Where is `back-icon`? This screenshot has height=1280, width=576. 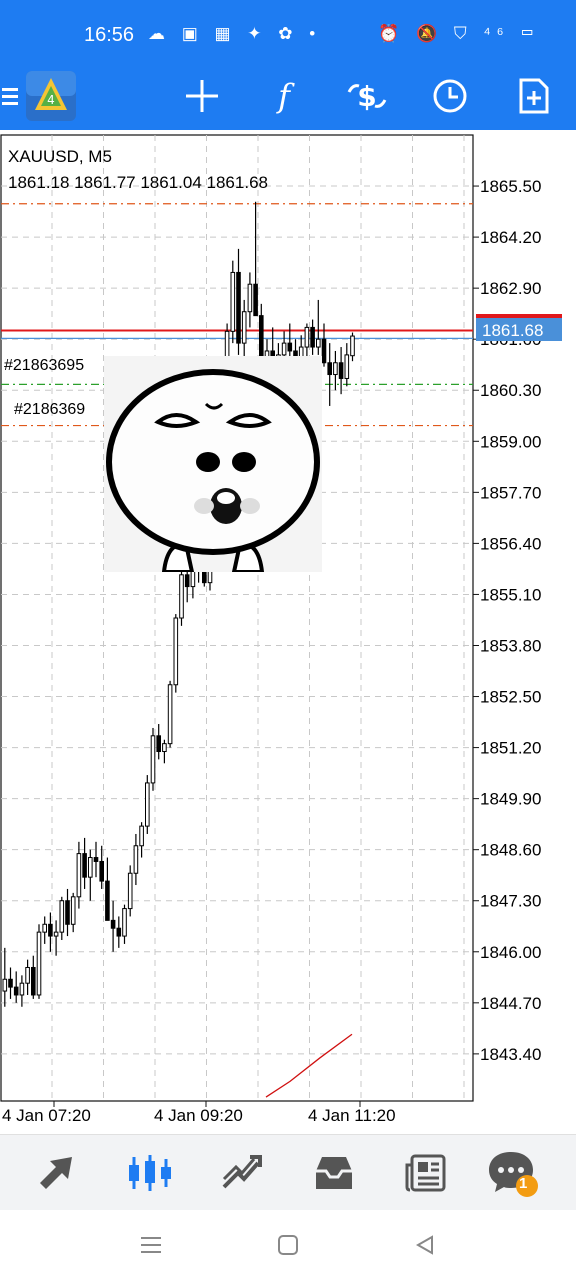
back-icon is located at coordinates (425, 1245).